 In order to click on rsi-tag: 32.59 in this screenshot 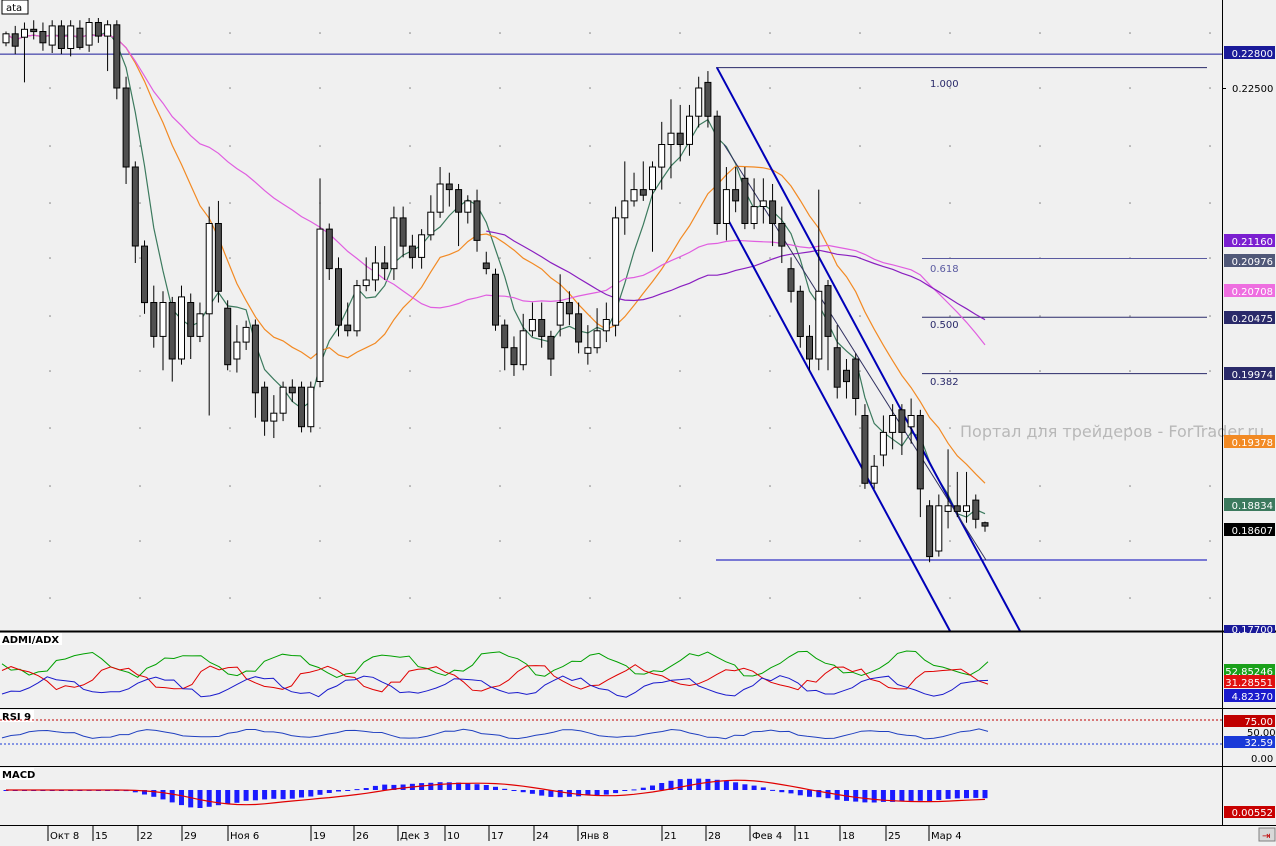, I will do `click(1258, 743)`.